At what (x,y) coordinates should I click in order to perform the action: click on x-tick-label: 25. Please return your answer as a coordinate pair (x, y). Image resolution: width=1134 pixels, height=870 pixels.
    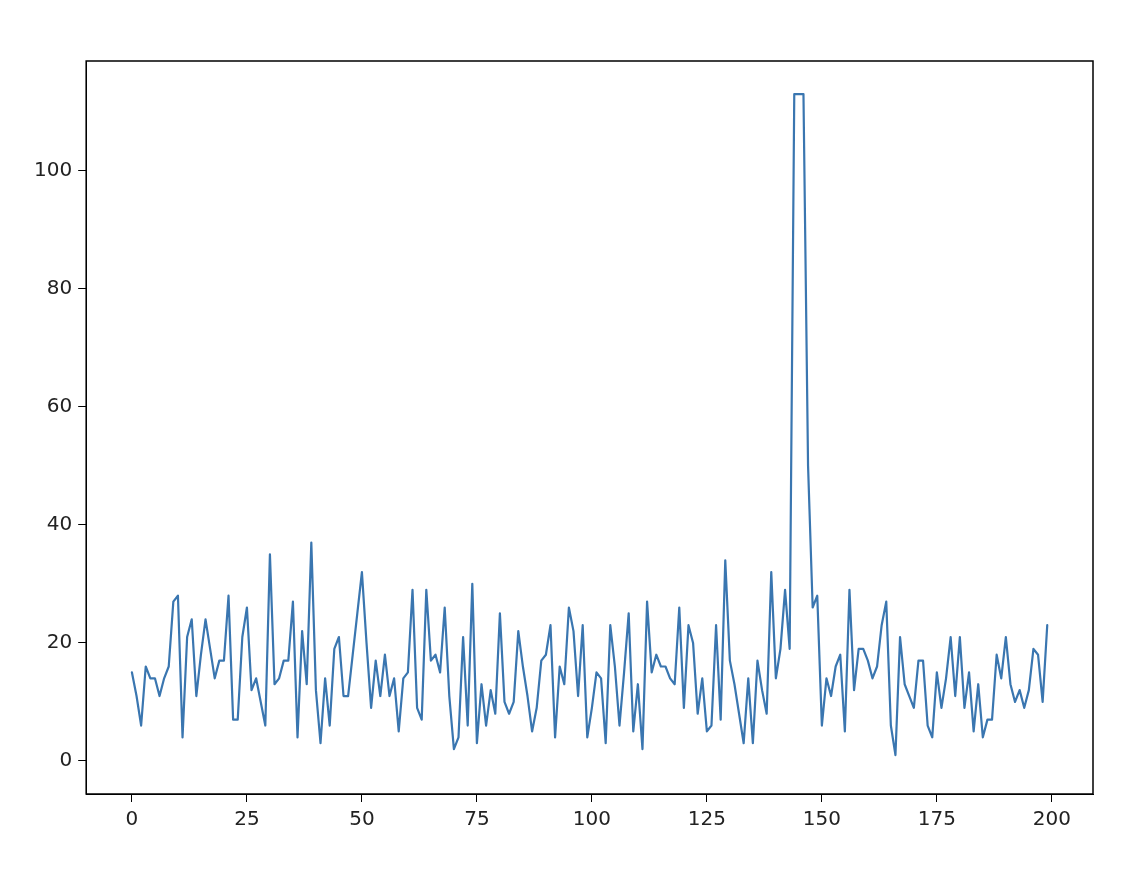
    Looking at the image, I should click on (247, 818).